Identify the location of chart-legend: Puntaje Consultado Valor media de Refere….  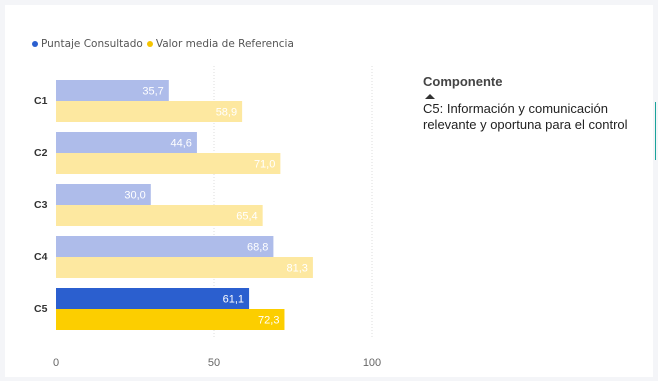
(165, 44).